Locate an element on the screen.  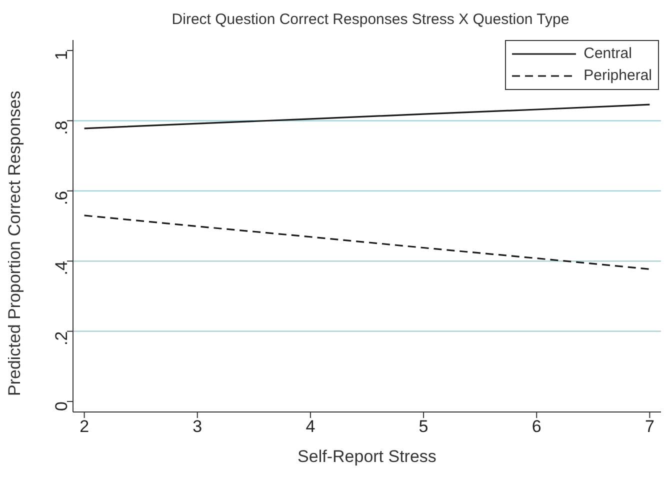
legend-label: Peripheral is located at coordinates (618, 76).